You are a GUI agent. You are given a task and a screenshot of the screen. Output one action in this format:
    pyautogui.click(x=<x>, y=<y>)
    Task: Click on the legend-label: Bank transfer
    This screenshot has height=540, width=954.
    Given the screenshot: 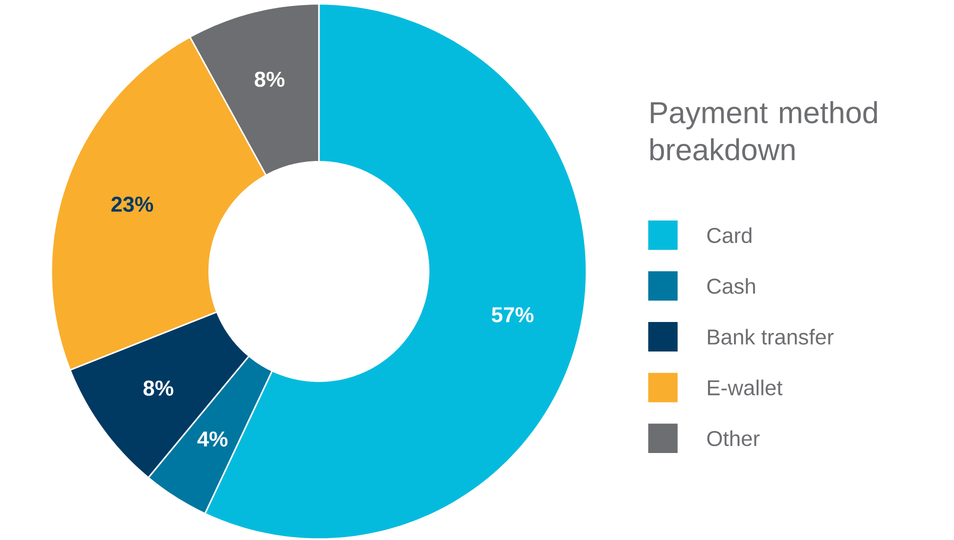 What is the action you would take?
    pyautogui.click(x=771, y=336)
    